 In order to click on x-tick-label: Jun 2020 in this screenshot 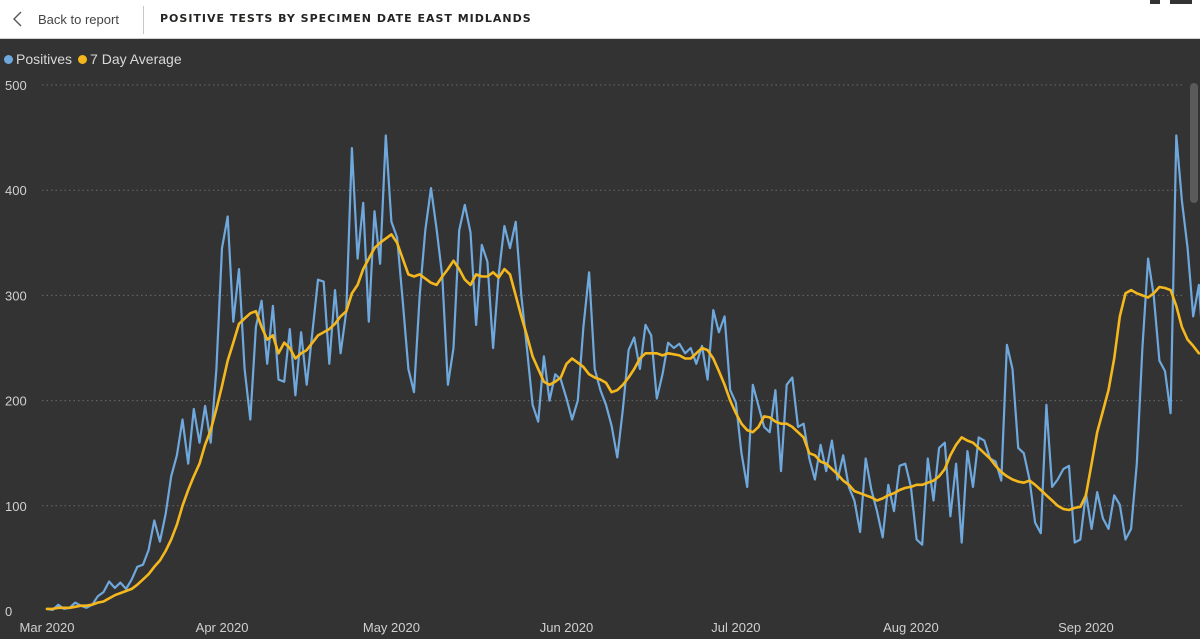, I will do `click(567, 627)`.